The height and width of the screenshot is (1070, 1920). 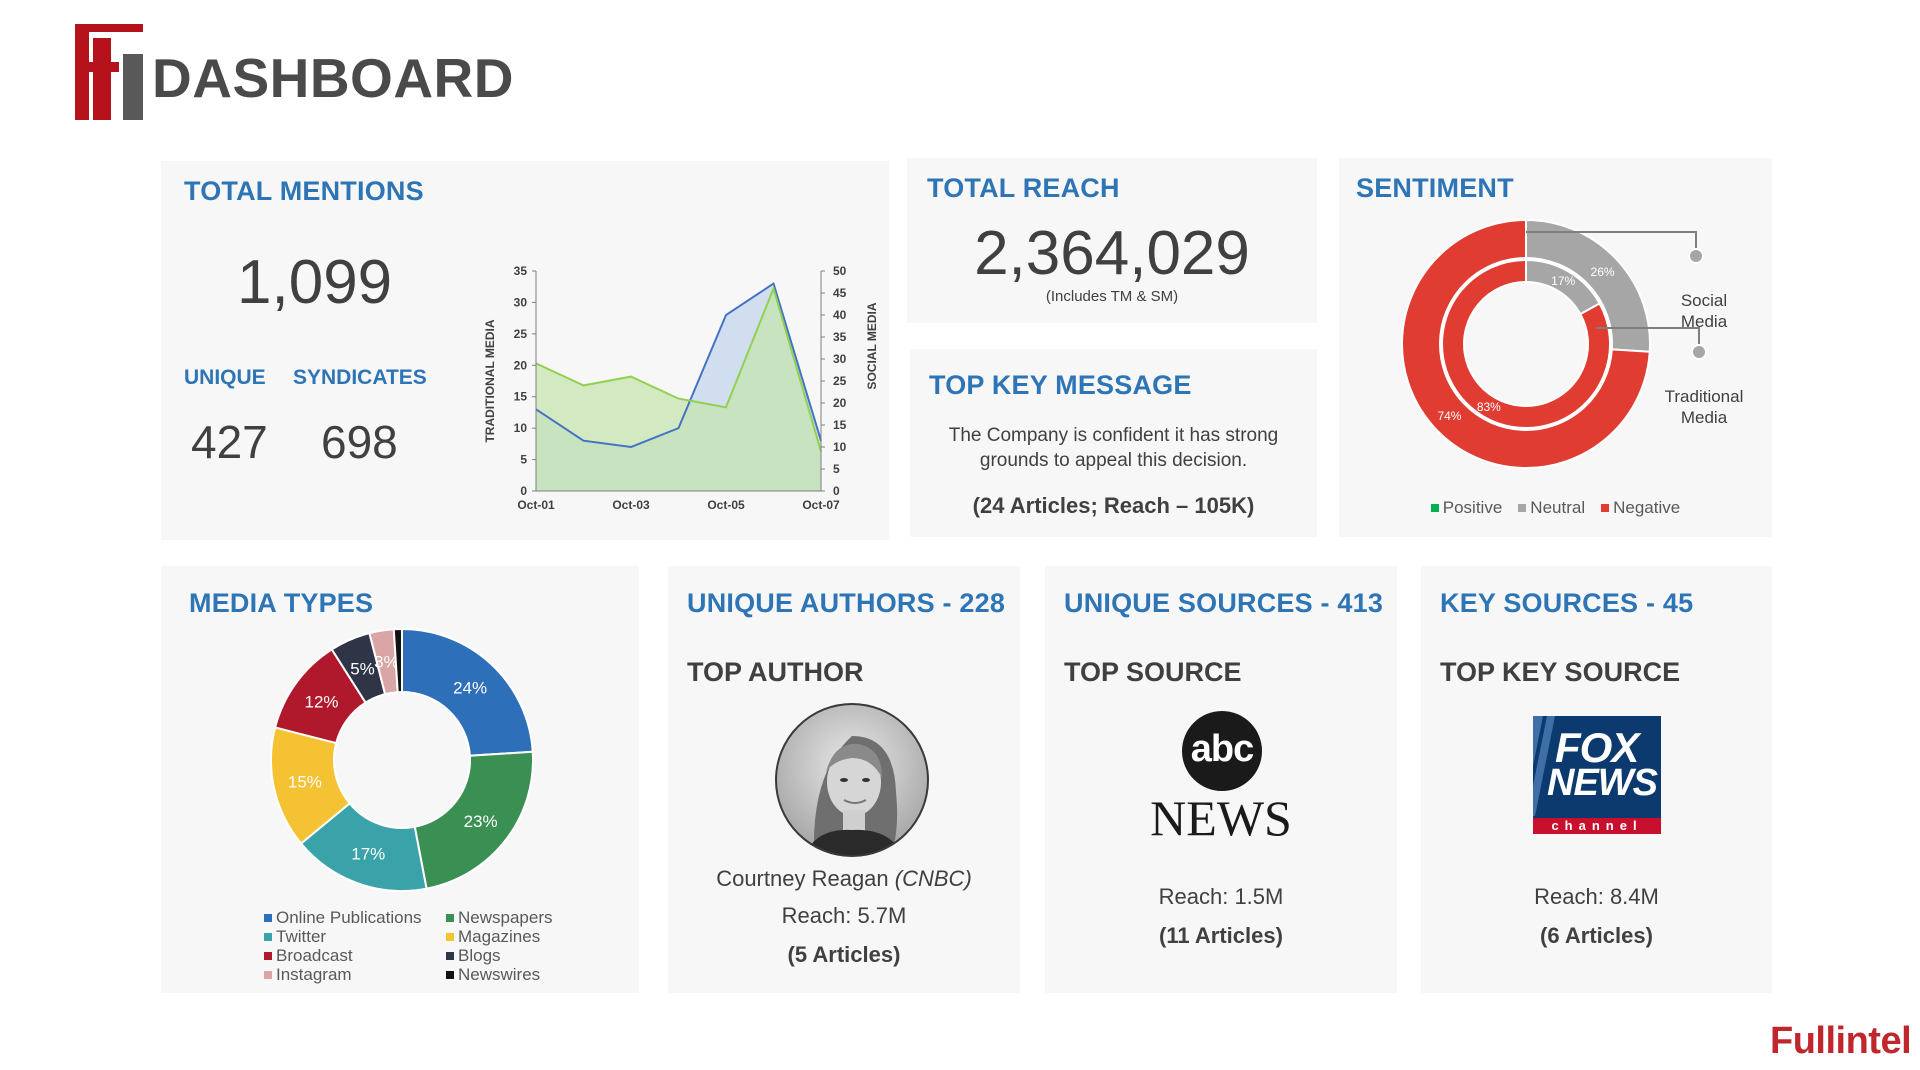 What do you see at coordinates (1603, 272) in the screenshot?
I see `sentiment-slice-label: 26%` at bounding box center [1603, 272].